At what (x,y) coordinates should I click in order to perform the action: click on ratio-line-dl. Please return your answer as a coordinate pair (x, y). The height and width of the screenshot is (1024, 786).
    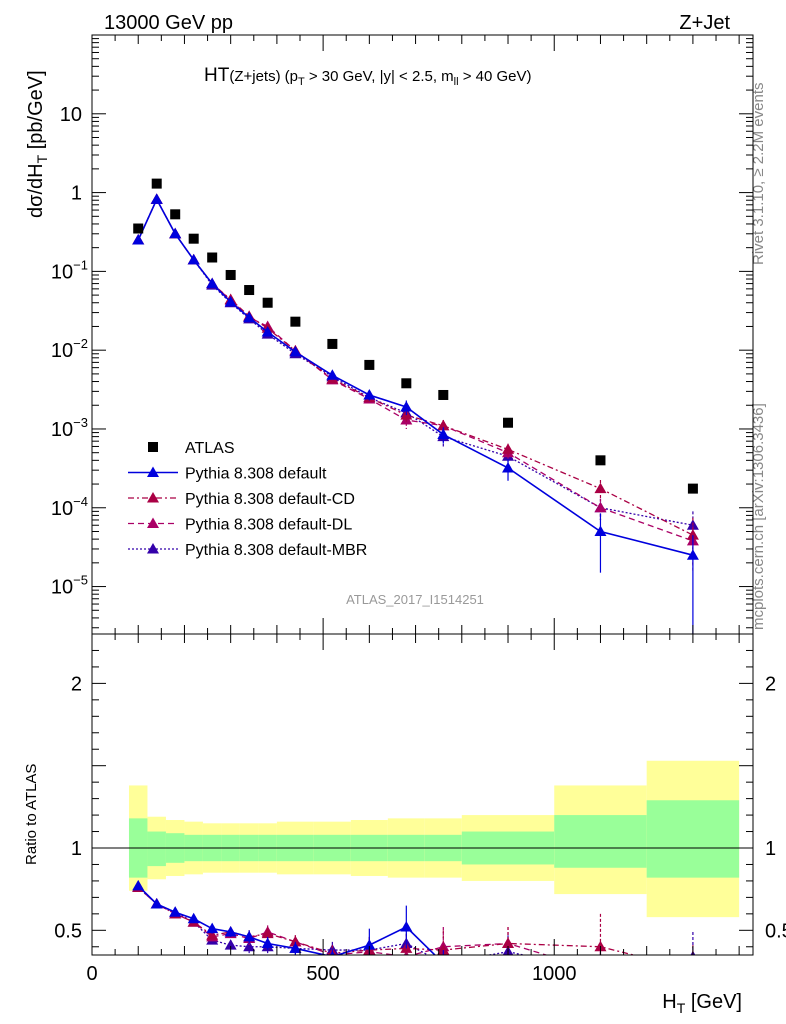
    Looking at the image, I should click on (343, 921).